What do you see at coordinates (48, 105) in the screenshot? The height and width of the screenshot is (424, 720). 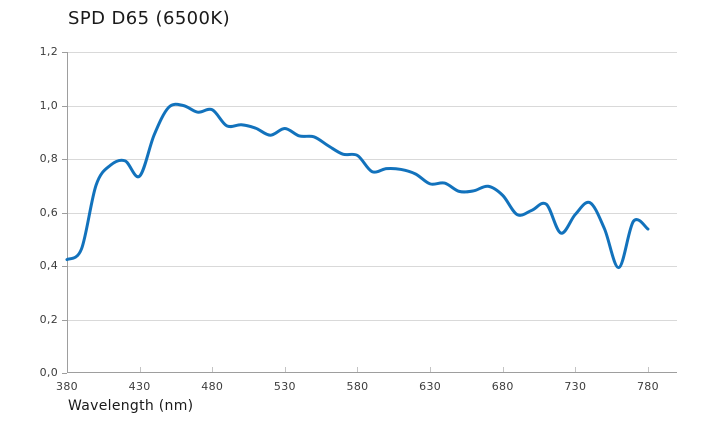 I see `y-tick-label-1,0: 1,0` at bounding box center [48, 105].